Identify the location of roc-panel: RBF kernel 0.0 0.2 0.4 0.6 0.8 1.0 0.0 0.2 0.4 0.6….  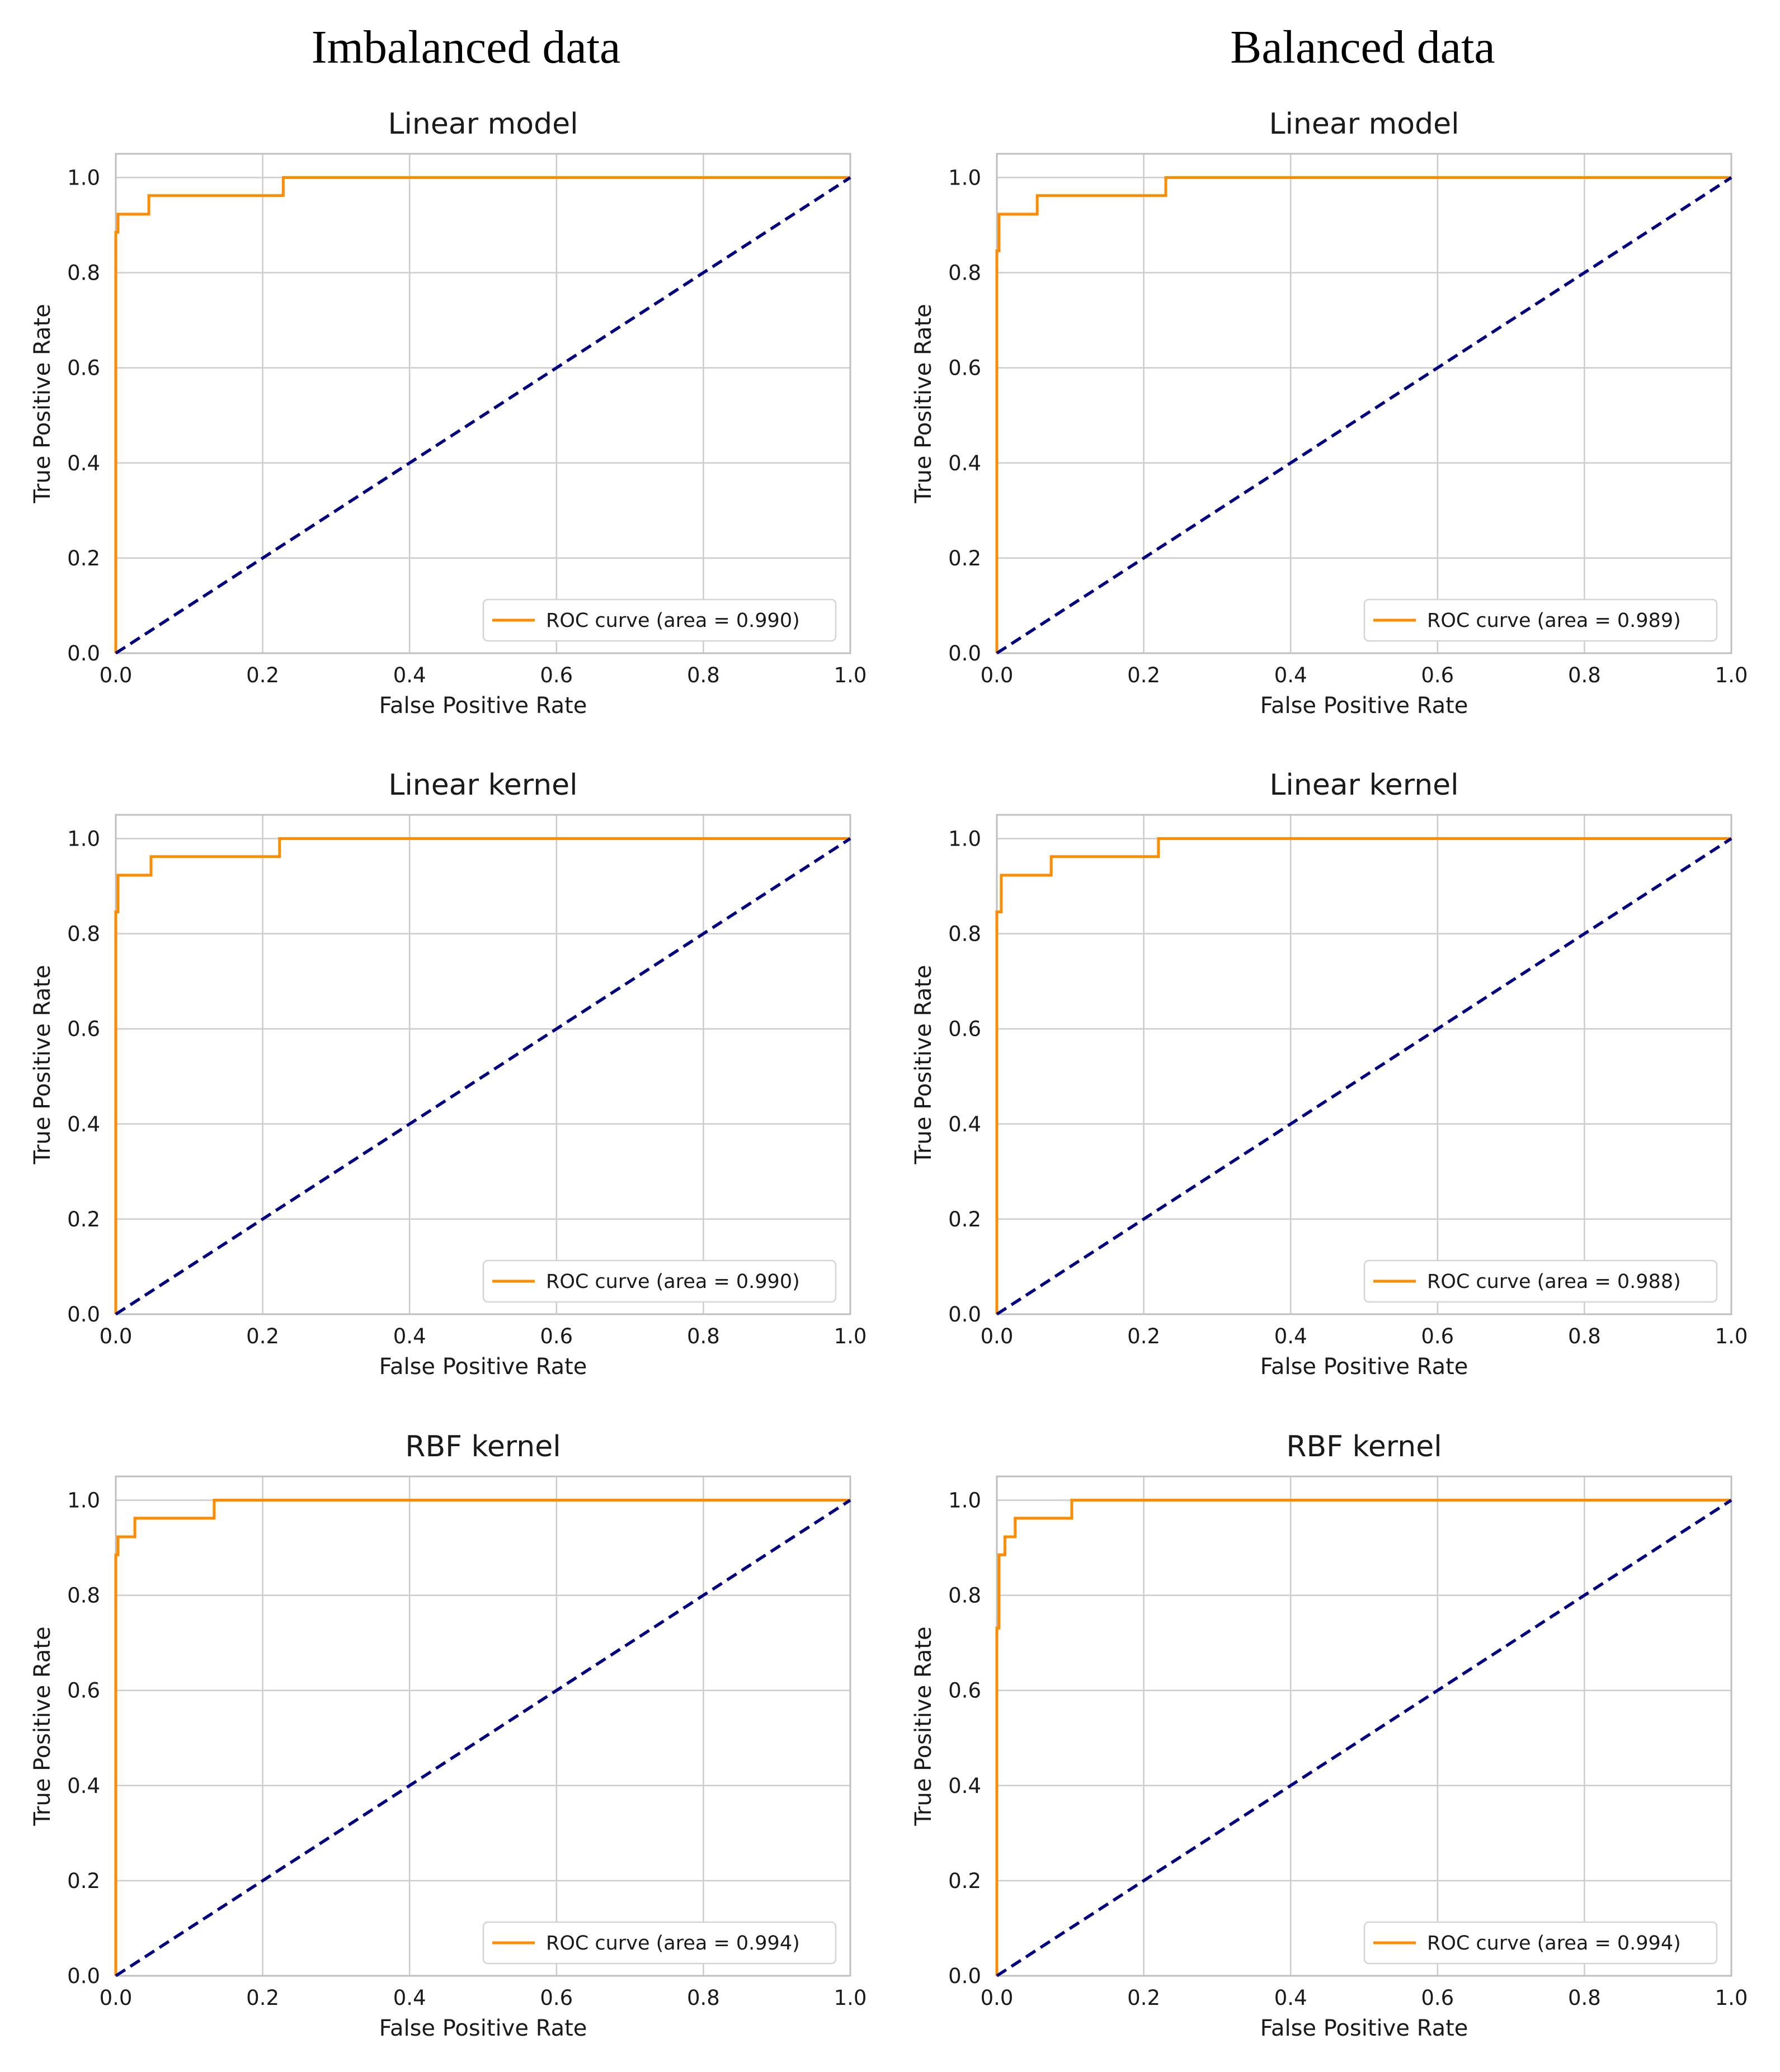
(1329, 1735).